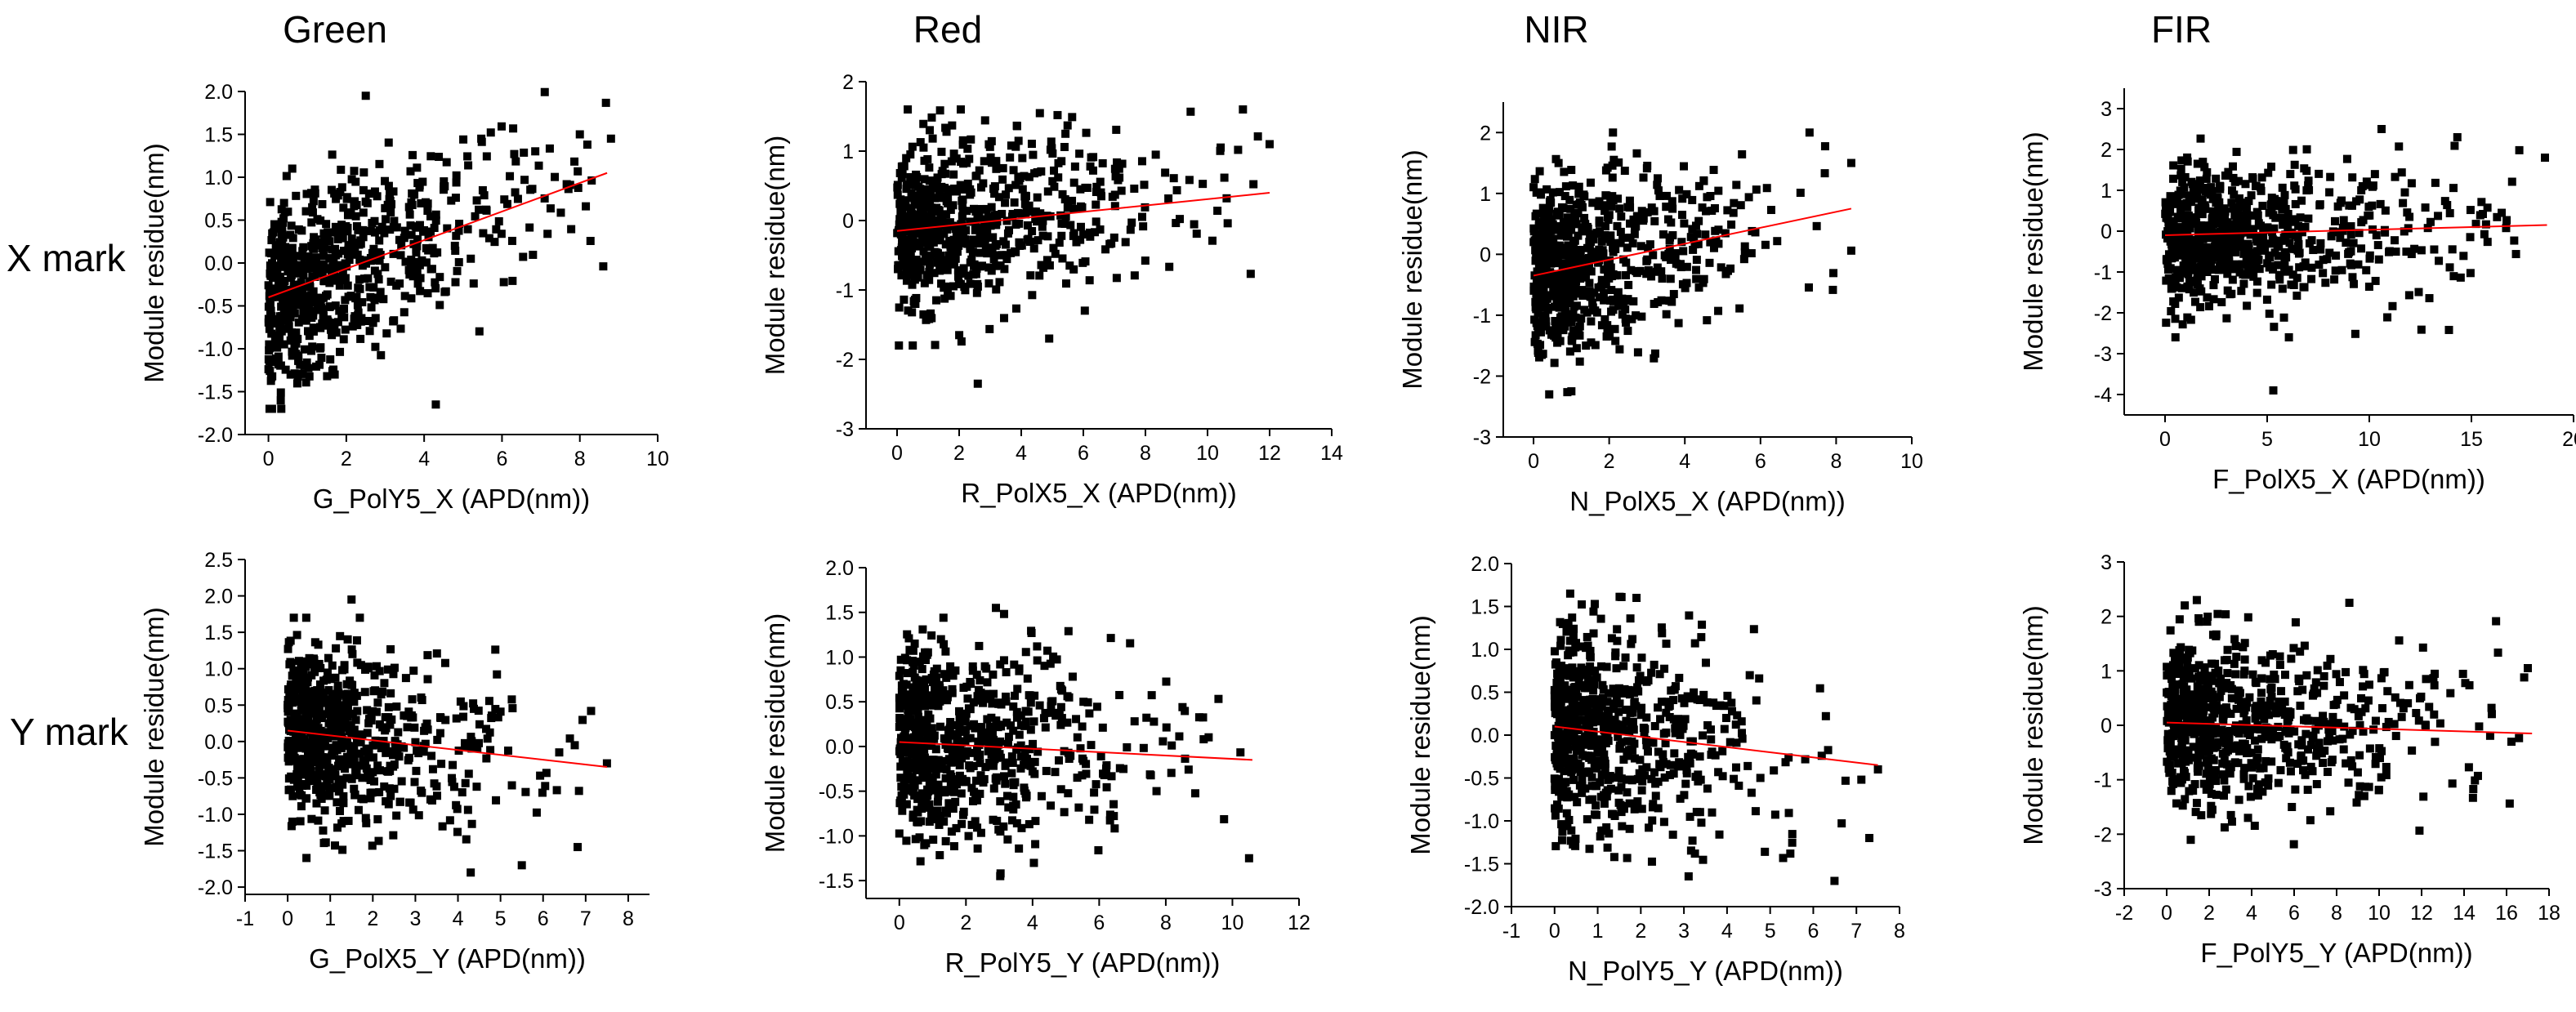 The height and width of the screenshot is (1012, 2576). I want to click on x-tick-label: 8, so click(1836, 461).